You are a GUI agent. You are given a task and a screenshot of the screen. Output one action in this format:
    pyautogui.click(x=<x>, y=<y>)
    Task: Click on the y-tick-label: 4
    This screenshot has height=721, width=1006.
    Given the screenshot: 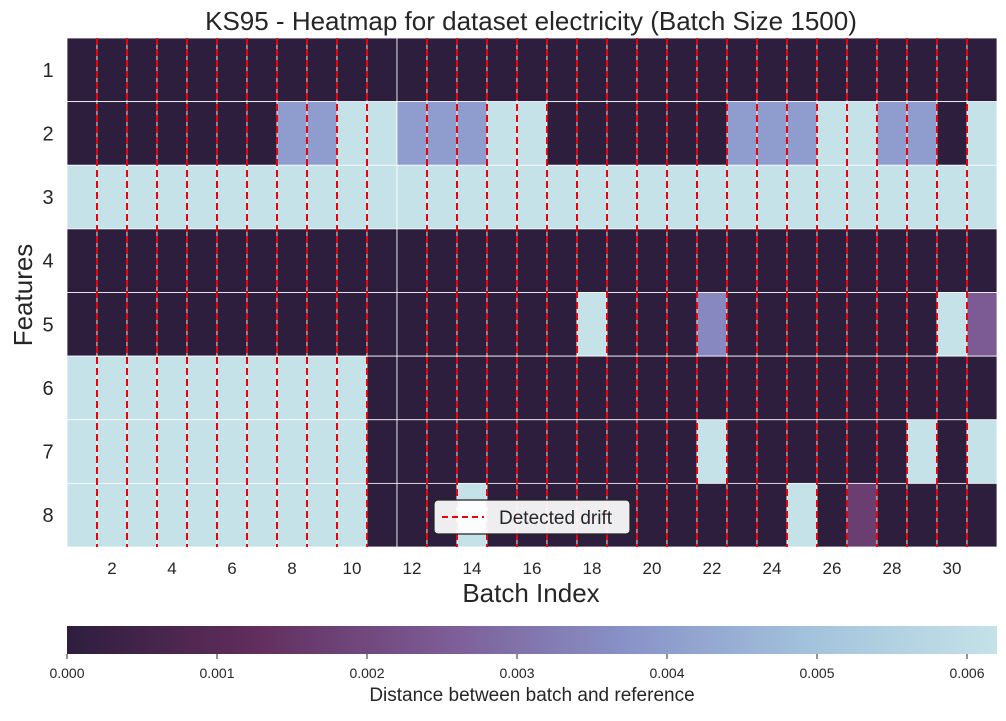 What is the action you would take?
    pyautogui.click(x=47, y=262)
    